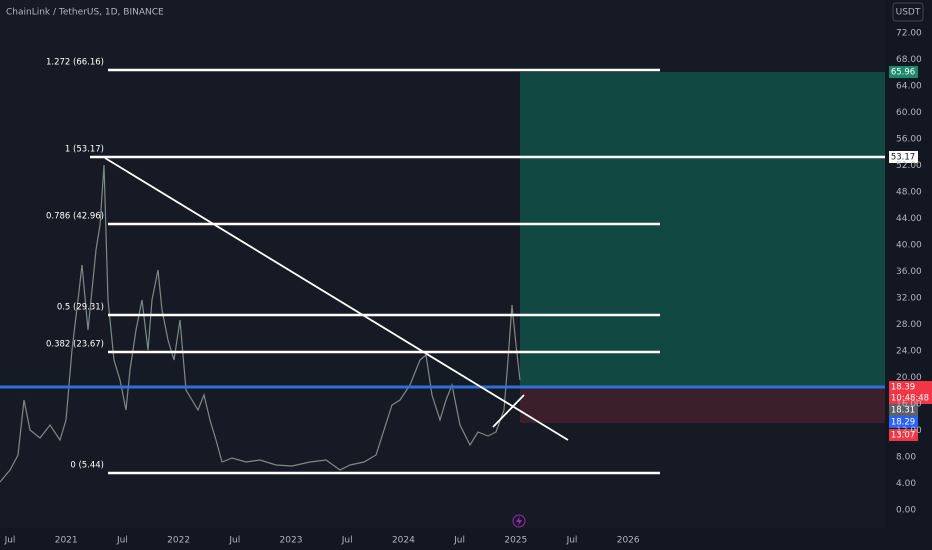 The width and height of the screenshot is (932, 550). What do you see at coordinates (702, 405) in the screenshot?
I see `loss-zone` at bounding box center [702, 405].